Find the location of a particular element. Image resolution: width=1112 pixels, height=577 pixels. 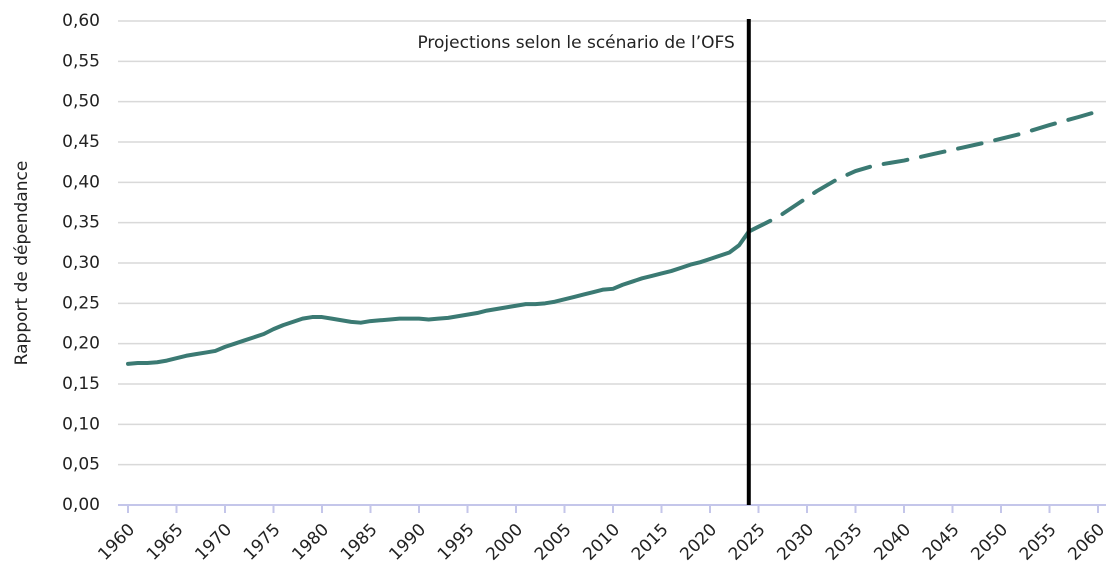

x-tick-label: 1970 is located at coordinates (213, 542).